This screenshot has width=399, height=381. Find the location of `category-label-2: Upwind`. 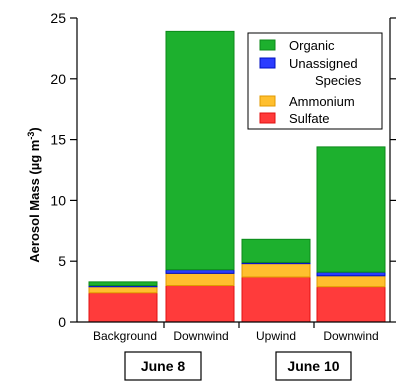

category-label-2: Upwind is located at coordinates (276, 336).